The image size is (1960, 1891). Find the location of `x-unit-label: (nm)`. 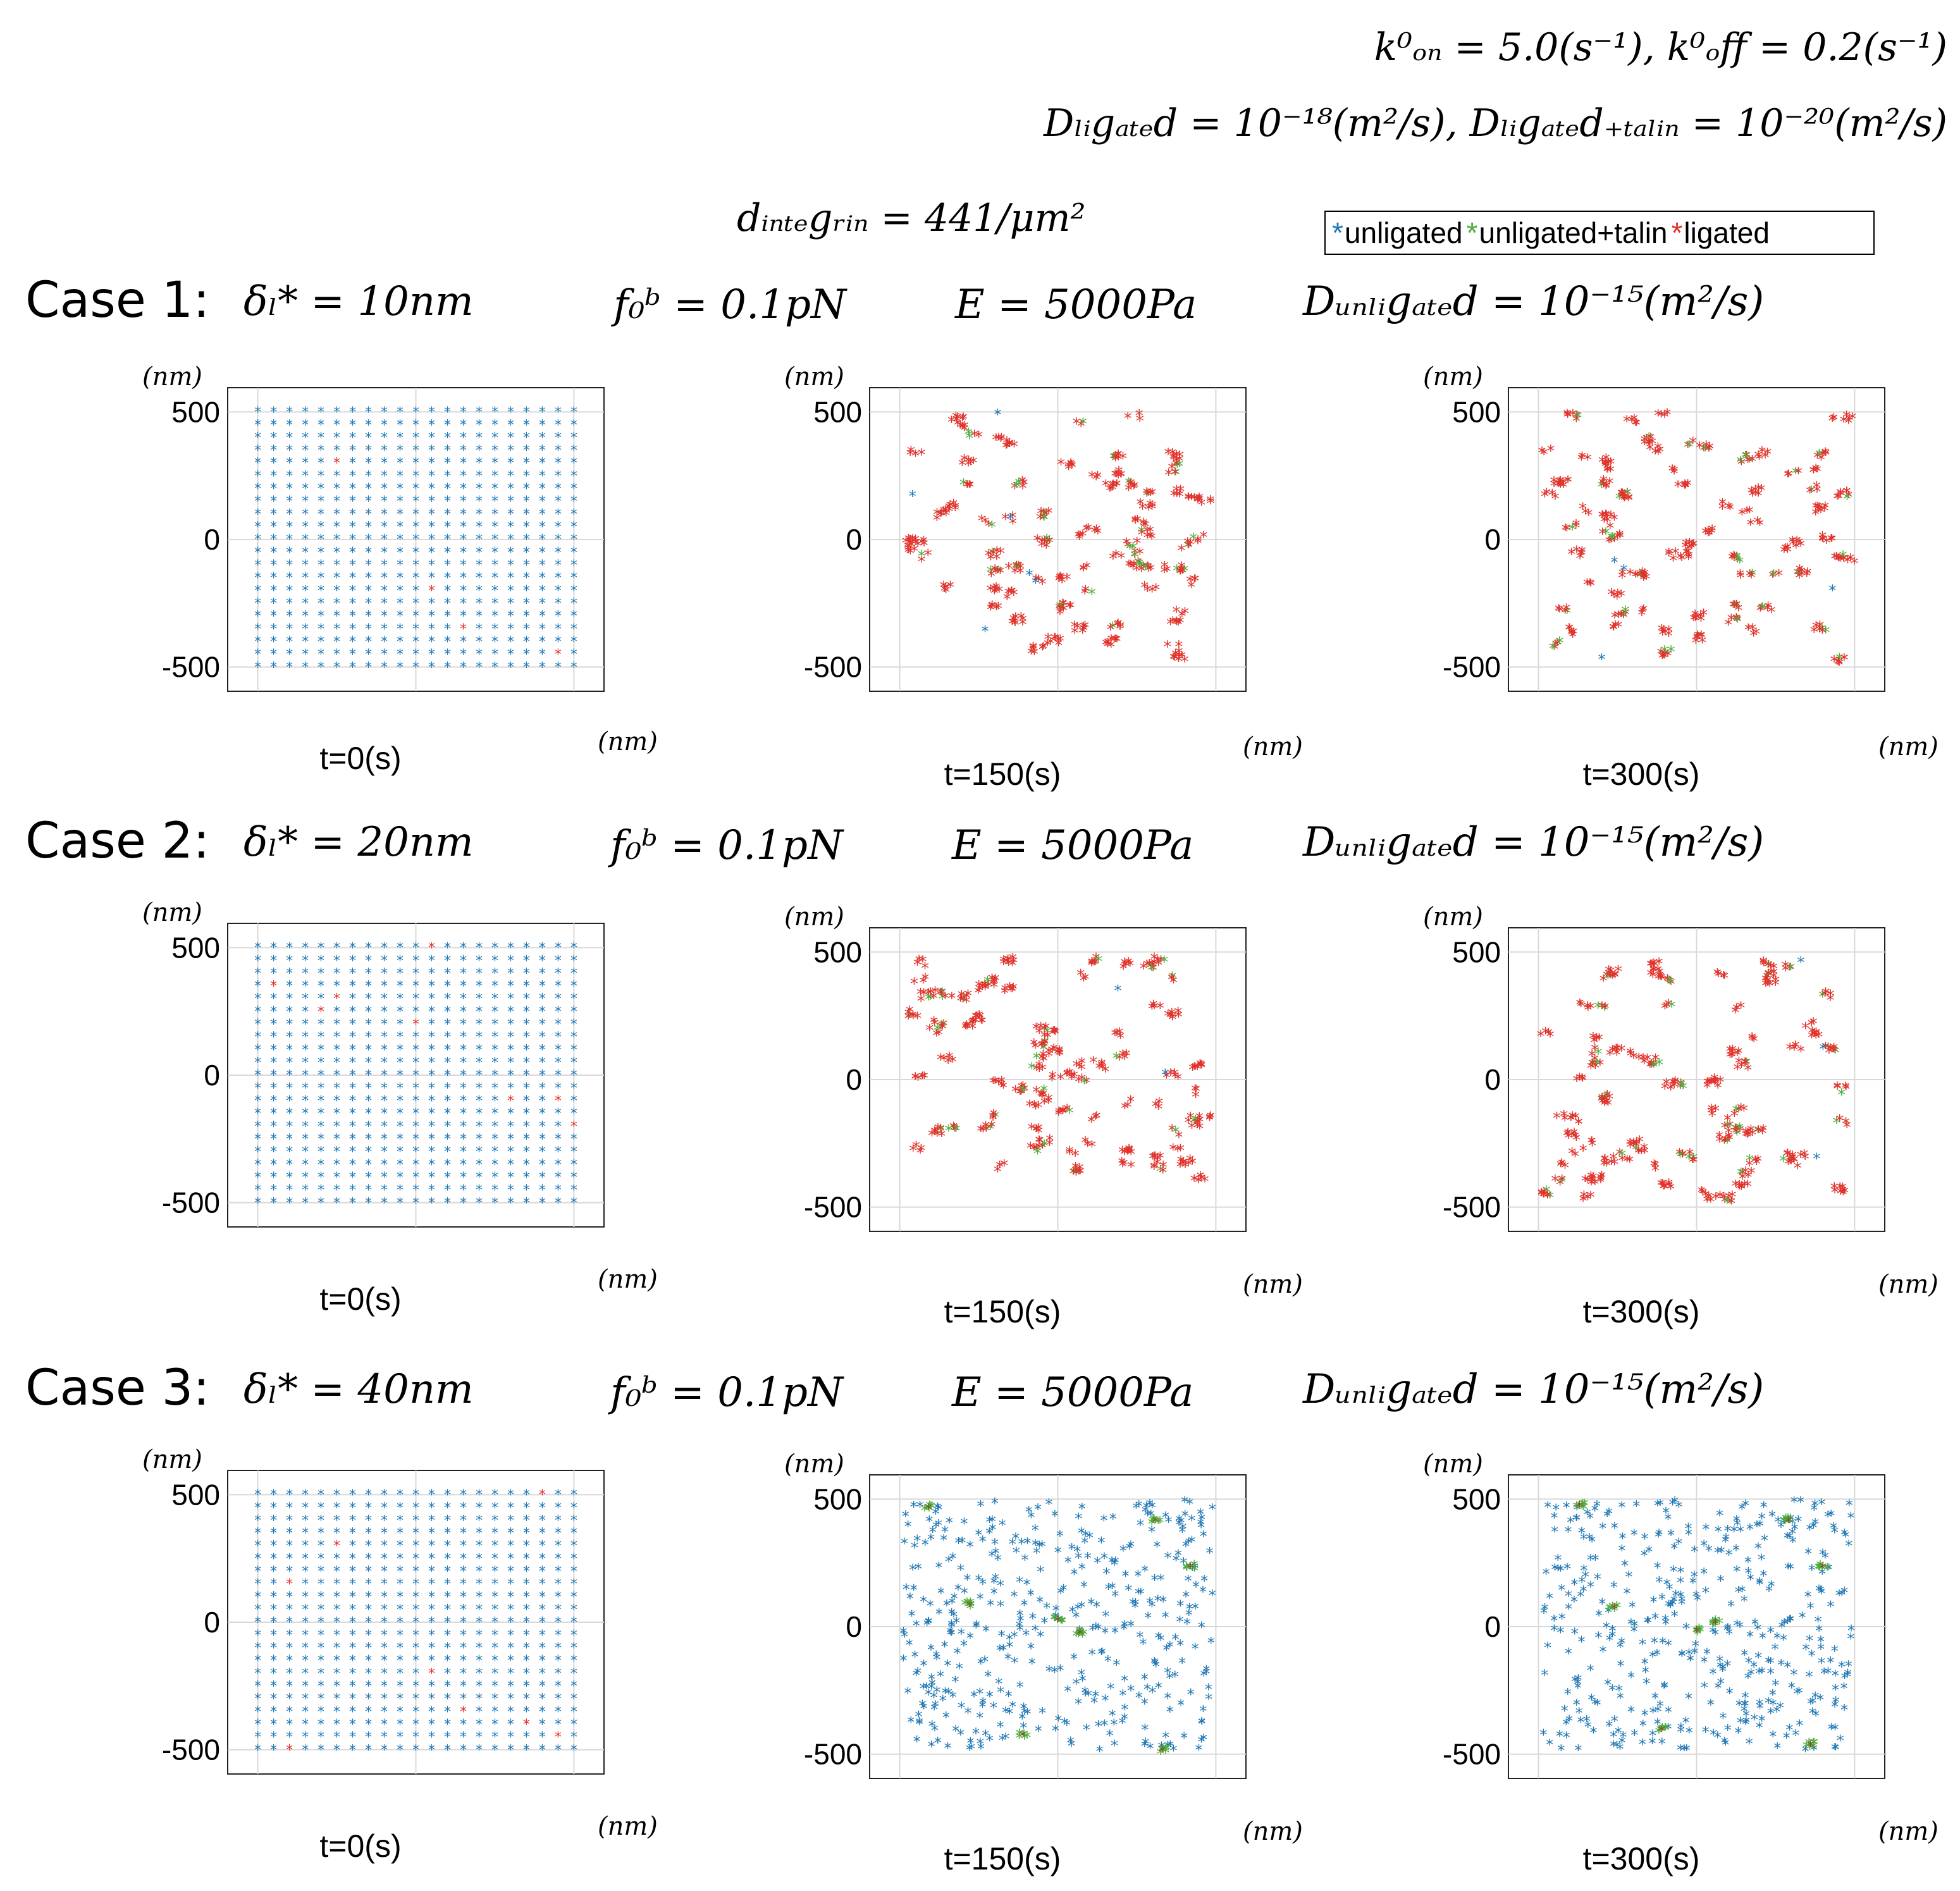

x-unit-label: (nm) is located at coordinates (1273, 1284).